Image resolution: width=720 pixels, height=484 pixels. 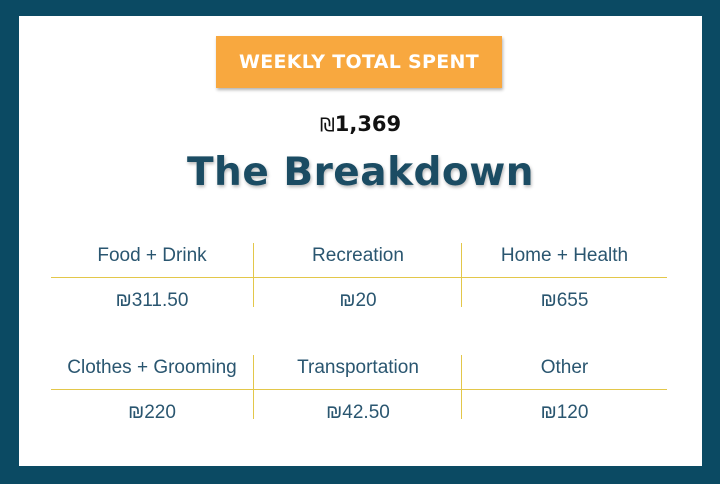 I want to click on category-food-drink: Food + Drink ₪311.50, so click(x=152, y=277).